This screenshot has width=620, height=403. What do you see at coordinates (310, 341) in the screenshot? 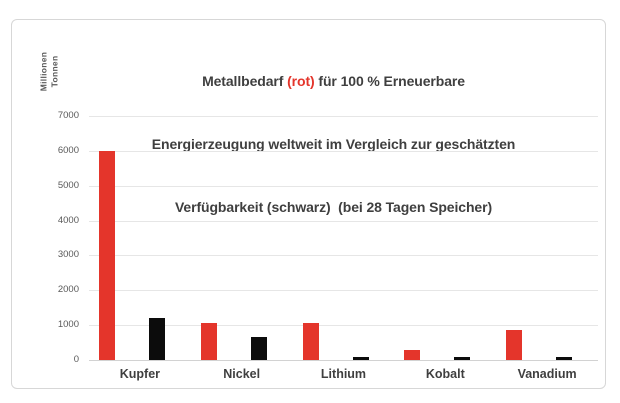
I see `bar-metallbedarf-lithium` at bounding box center [310, 341].